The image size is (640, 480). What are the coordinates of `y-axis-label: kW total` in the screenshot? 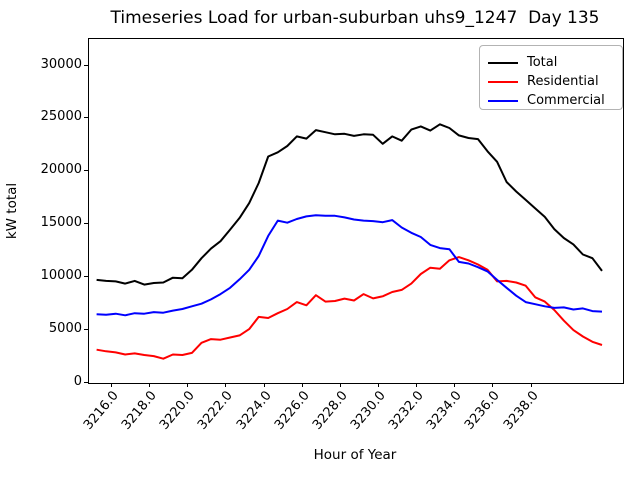 It's located at (12, 211).